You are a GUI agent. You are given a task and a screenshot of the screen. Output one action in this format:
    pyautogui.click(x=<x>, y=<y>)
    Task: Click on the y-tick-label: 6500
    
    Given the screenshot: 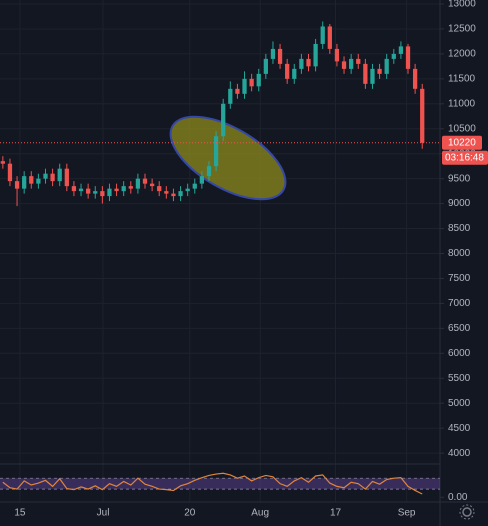 What is the action you would take?
    pyautogui.click(x=459, y=328)
    